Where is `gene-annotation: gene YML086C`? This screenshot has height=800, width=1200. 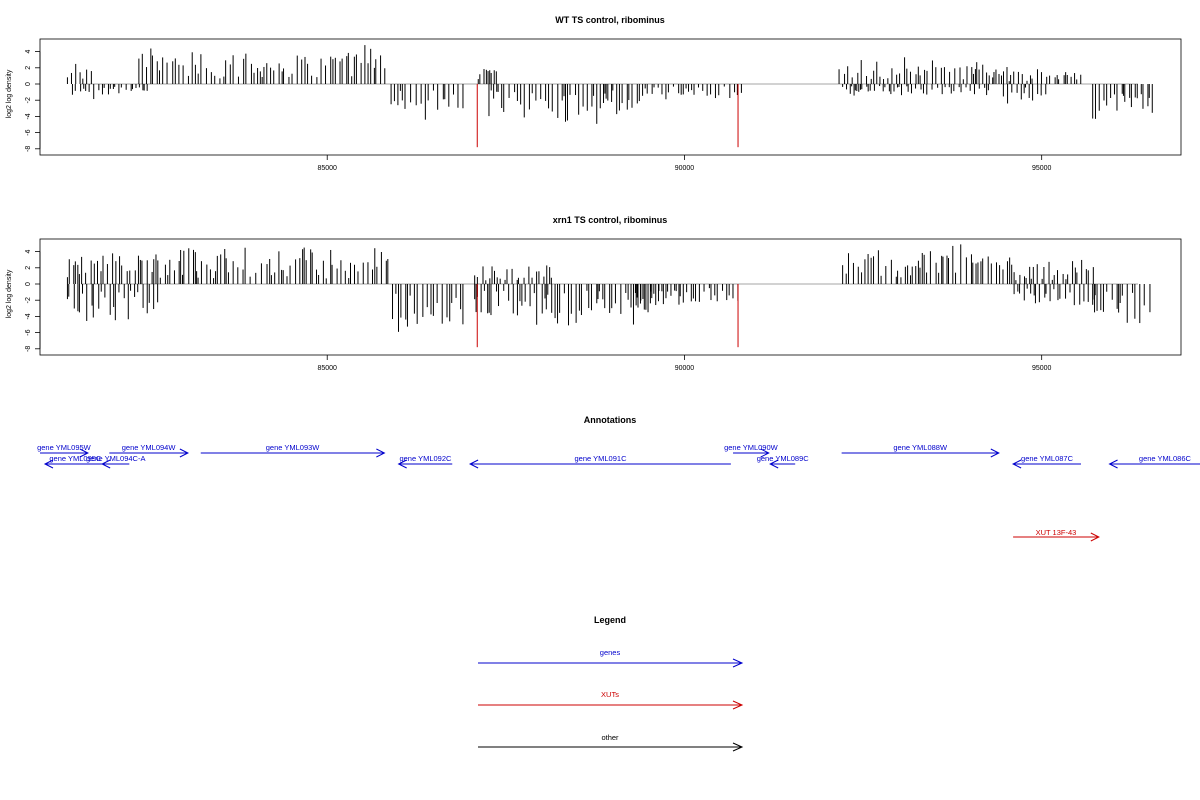
gene-annotation: gene YML086C is located at coordinates (1154, 461).